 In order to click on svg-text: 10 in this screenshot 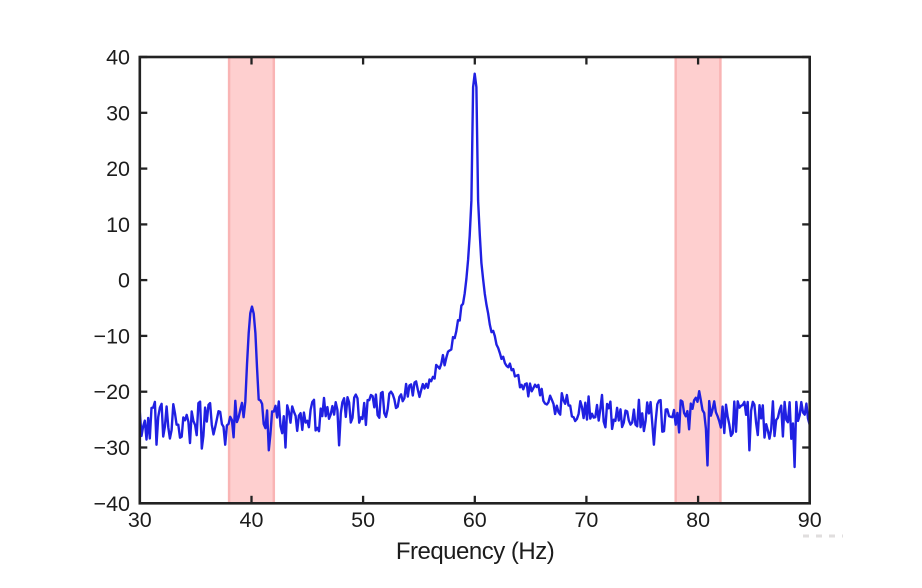, I will do `click(118, 225)`.